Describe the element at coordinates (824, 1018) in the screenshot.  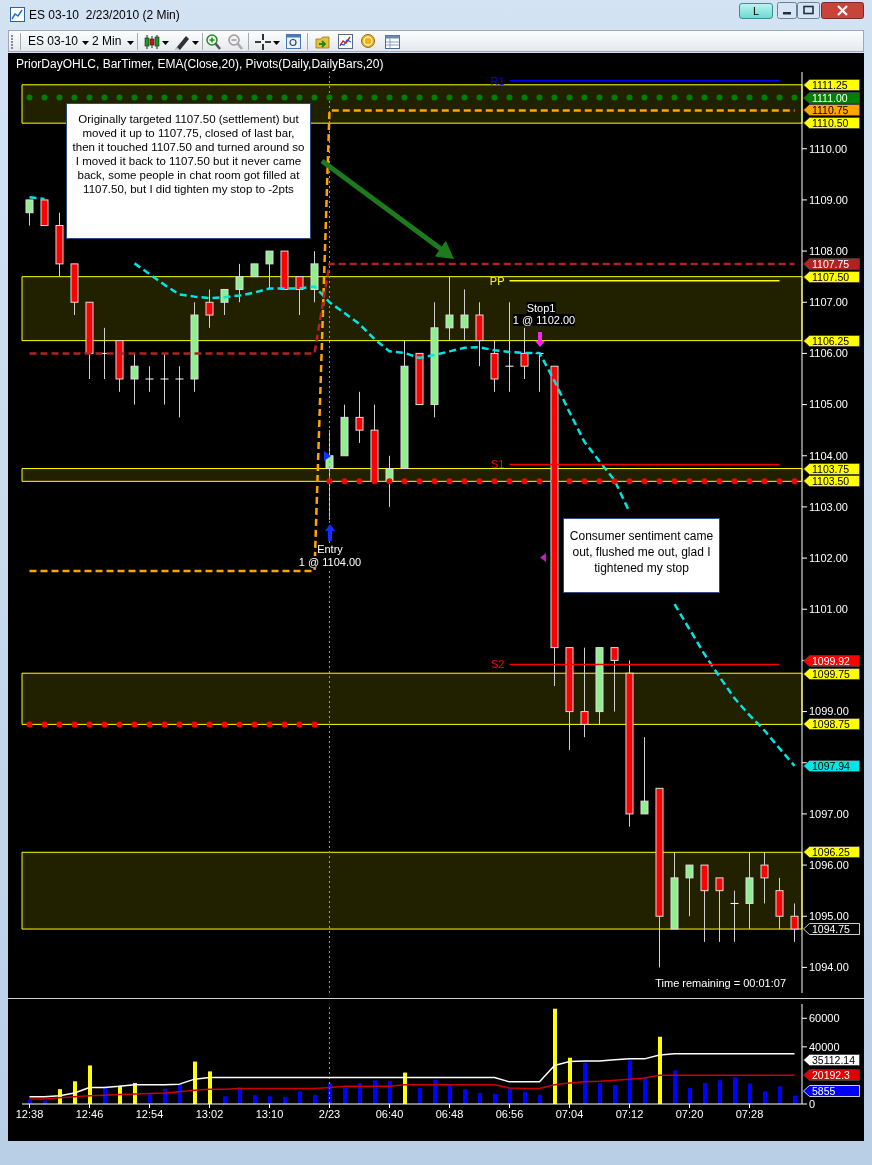
I see `y-tick-label: 60000` at that location.